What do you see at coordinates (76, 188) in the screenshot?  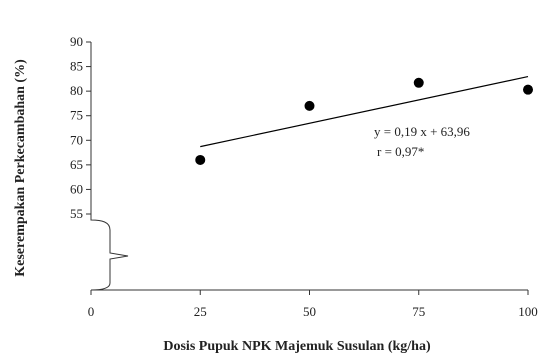 I see `y-tick-label: 60` at bounding box center [76, 188].